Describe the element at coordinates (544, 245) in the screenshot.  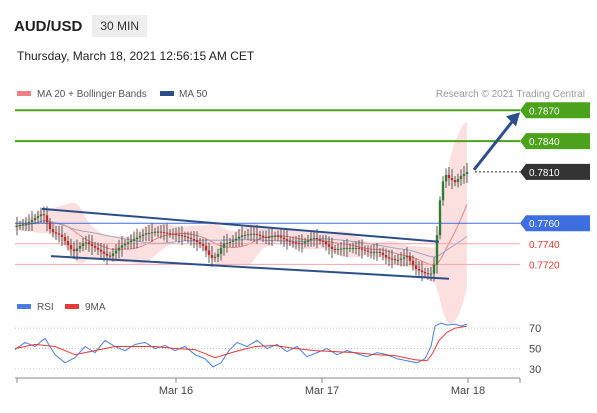
I see `level-label-0.7740: 0.7740` at that location.